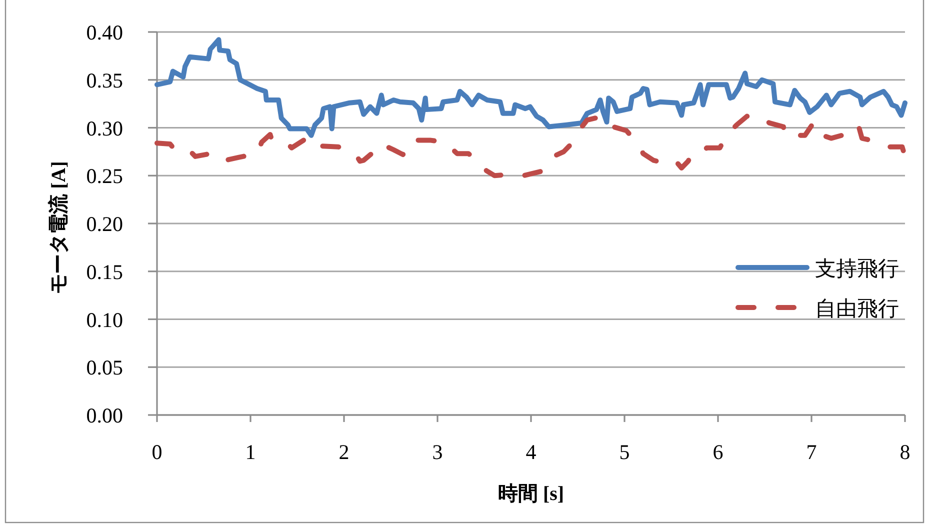 The height and width of the screenshot is (526, 929). Describe the element at coordinates (157, 452) in the screenshot. I see `x-tick-label: 0` at that location.